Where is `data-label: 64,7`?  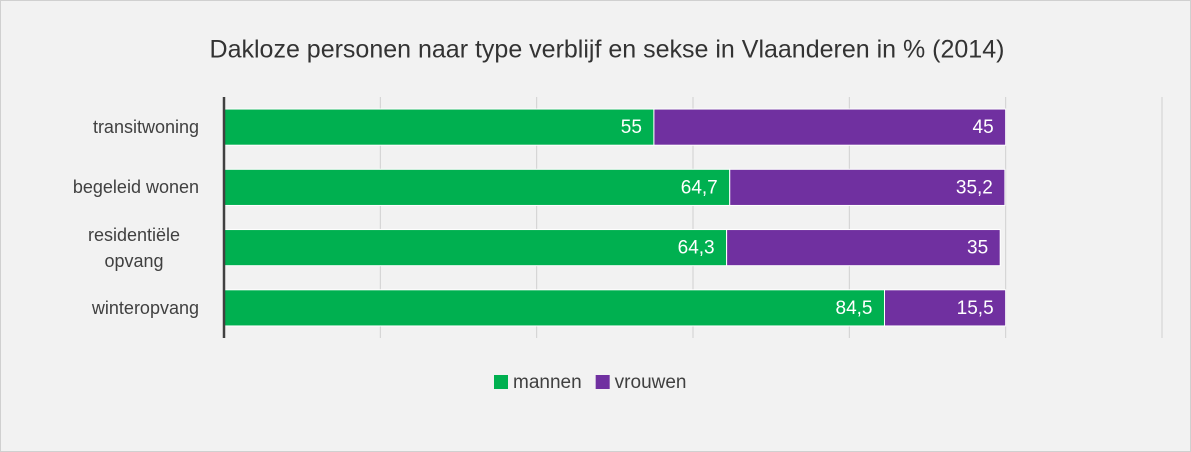 data-label: 64,7 is located at coordinates (699, 187).